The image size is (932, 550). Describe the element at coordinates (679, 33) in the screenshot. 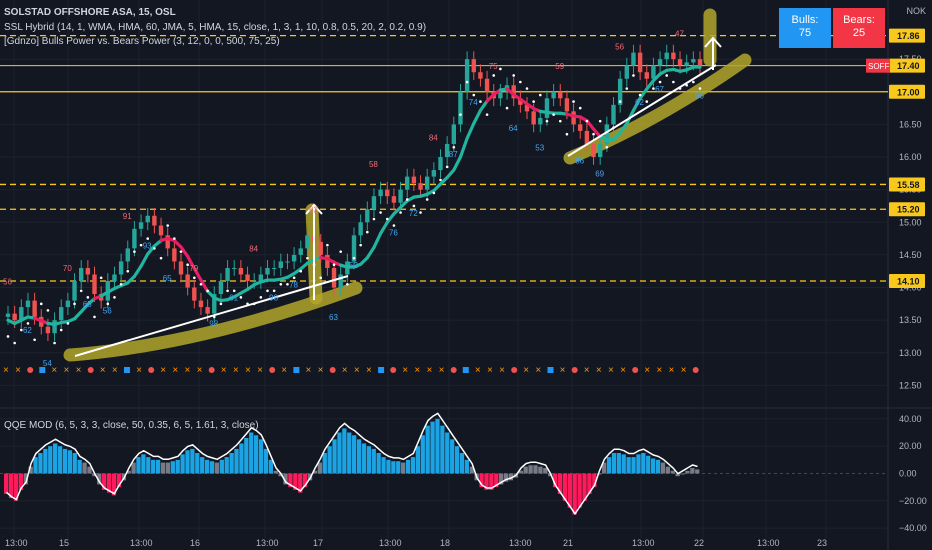

I see `signal-number-label: 47` at that location.